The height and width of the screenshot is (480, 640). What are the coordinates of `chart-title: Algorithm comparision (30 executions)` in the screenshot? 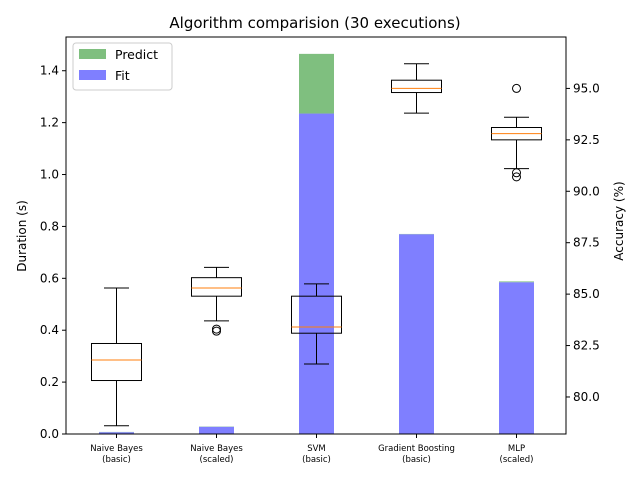 It's located at (314, 23).